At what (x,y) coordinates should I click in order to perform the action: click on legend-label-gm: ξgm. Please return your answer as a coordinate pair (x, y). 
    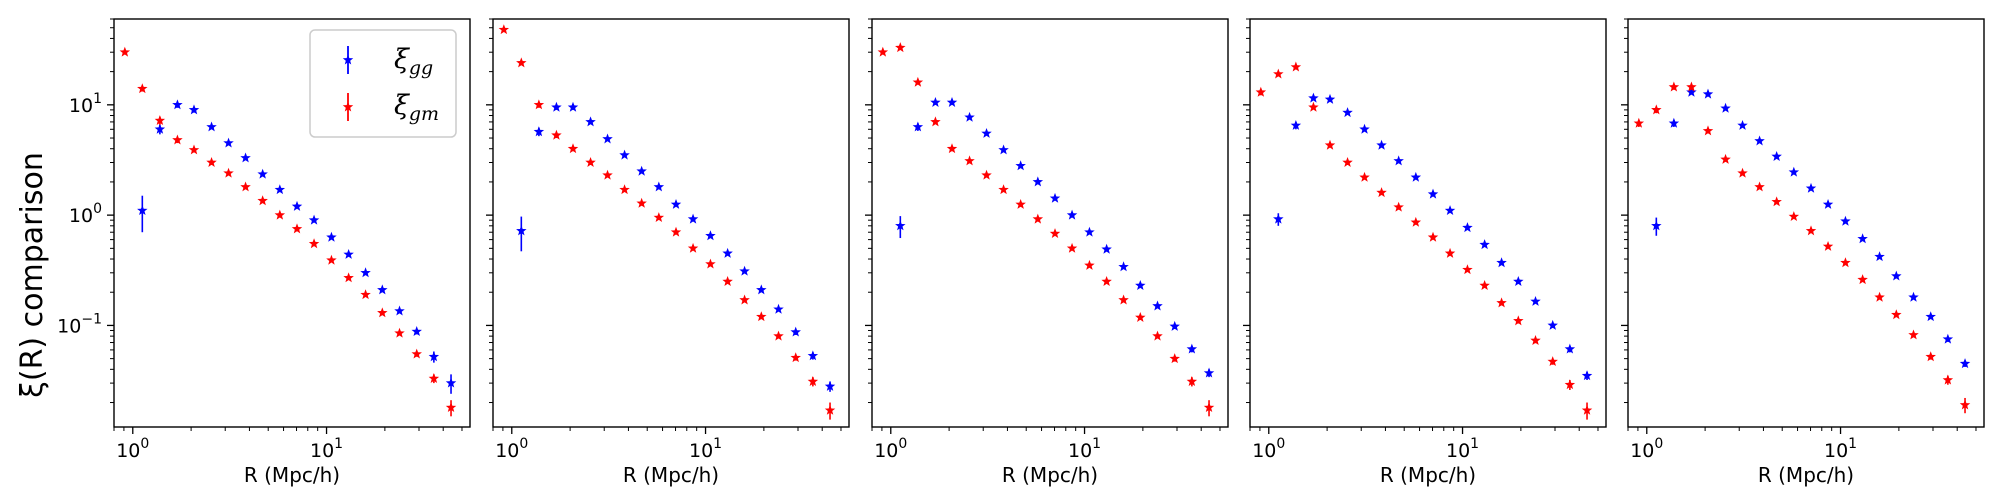
    Looking at the image, I should click on (416, 107).